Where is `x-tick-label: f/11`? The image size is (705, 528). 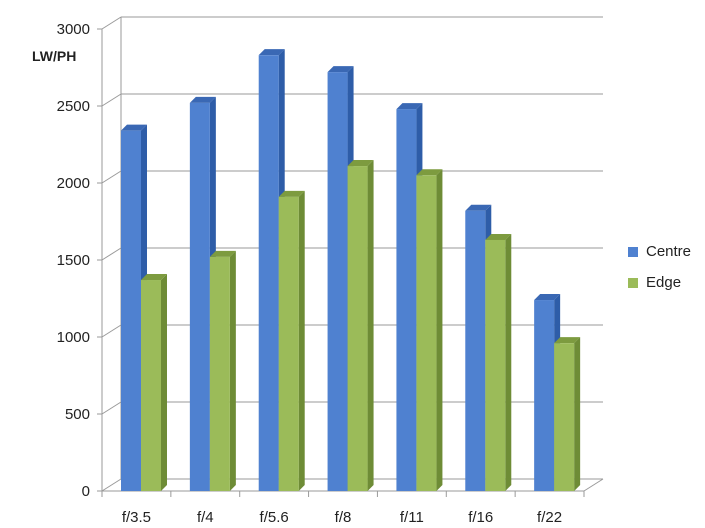 x-tick-label: f/11 is located at coordinates (412, 517).